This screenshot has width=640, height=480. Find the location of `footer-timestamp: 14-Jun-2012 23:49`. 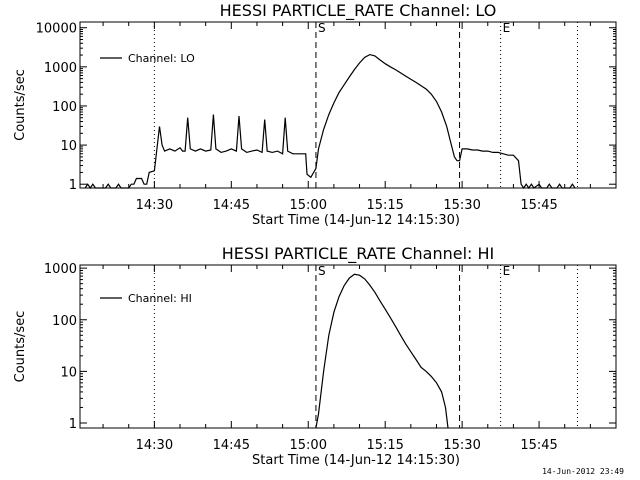

footer-timestamp: 14-Jun-2012 23:49 is located at coordinates (583, 471).